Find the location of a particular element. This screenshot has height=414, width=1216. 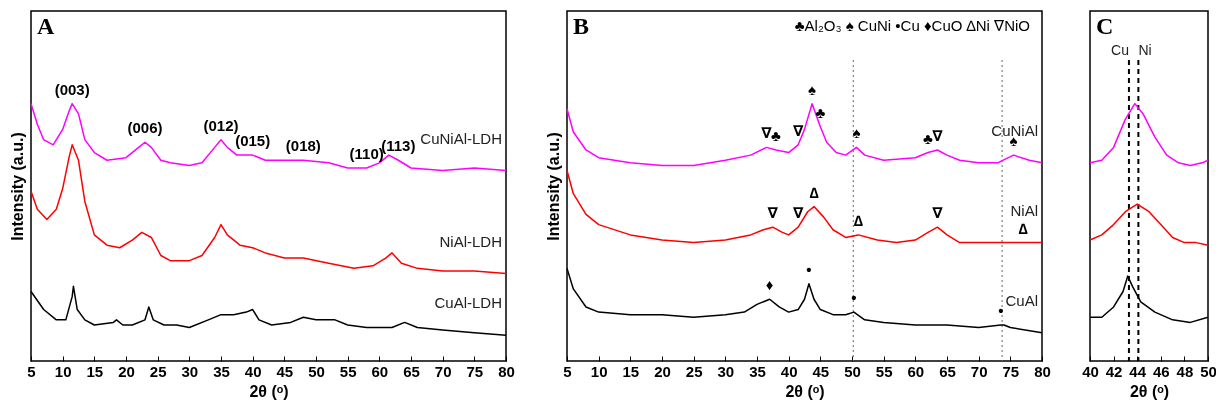

annotation: (003) is located at coordinates (72, 89).